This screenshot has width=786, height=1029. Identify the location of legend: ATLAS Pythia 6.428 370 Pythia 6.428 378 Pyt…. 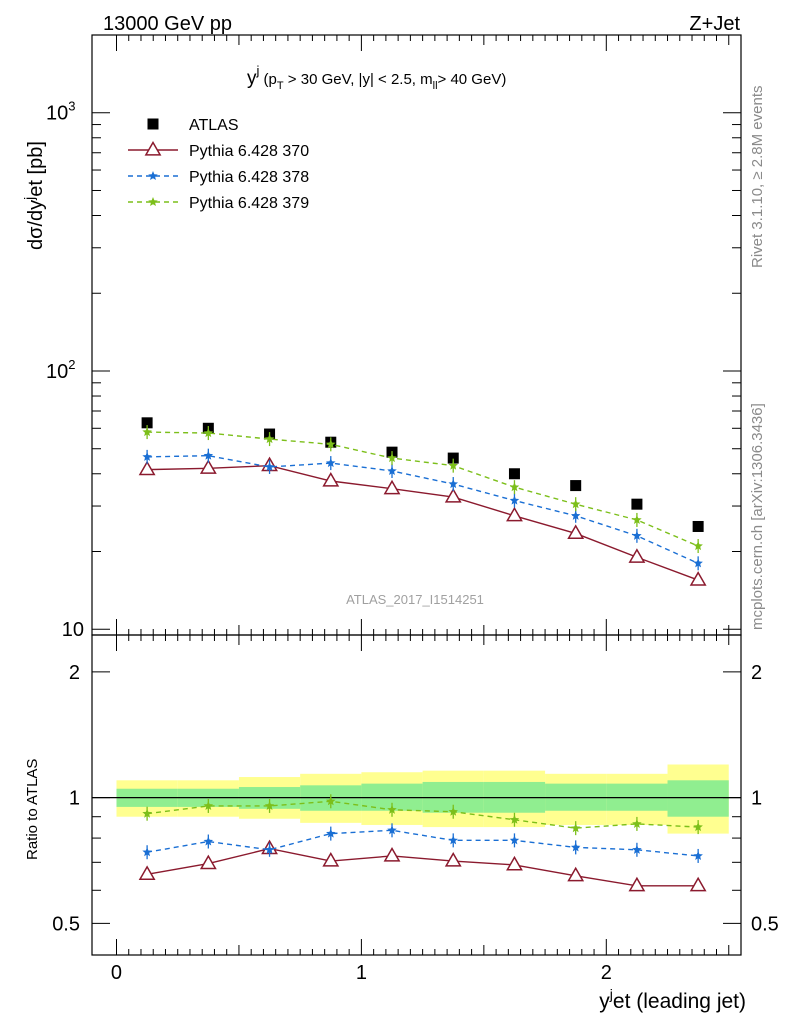
(218, 164).